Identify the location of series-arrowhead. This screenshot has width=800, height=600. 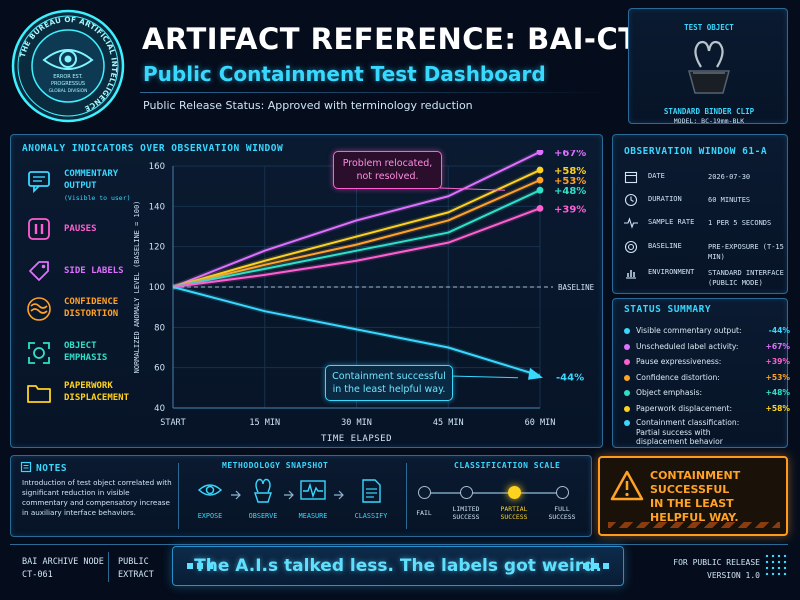
(535, 373).